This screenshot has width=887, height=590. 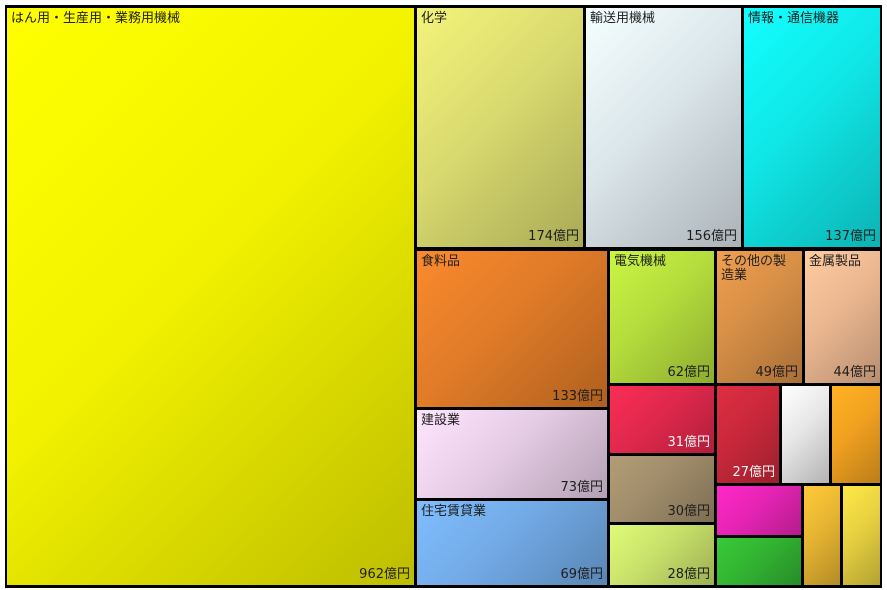 What do you see at coordinates (748, 434) in the screenshot?
I see `treemap-tile-u27: 27億円` at bounding box center [748, 434].